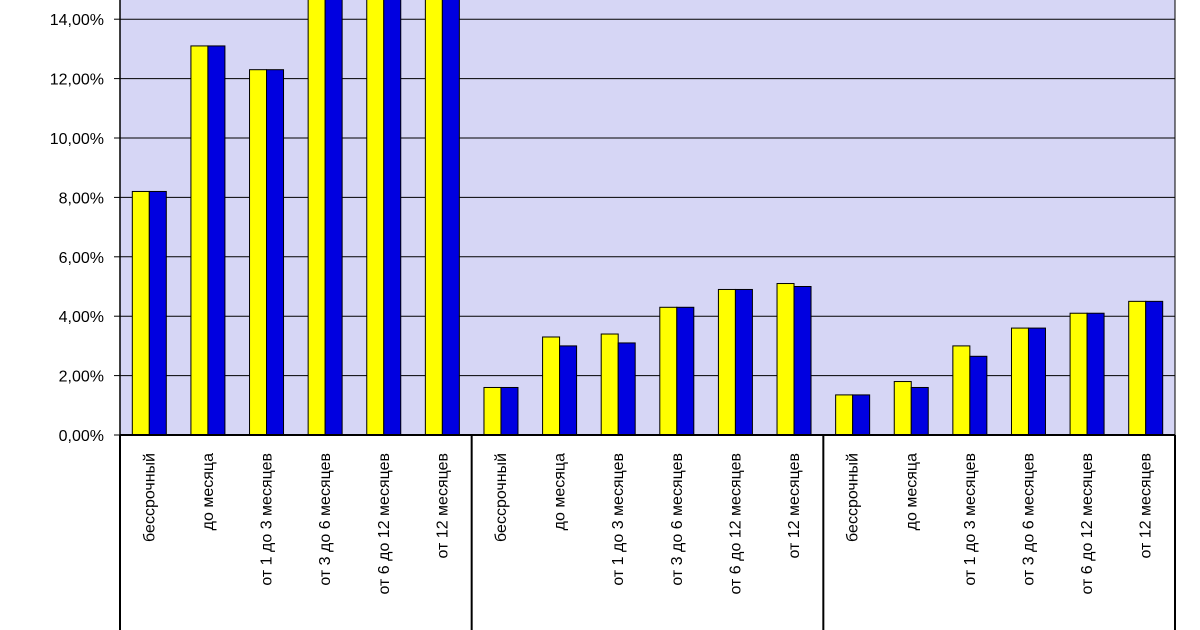 The height and width of the screenshot is (630, 1200). Describe the element at coordinates (81, 317) in the screenshot. I see `y-tick-label: 4,00%` at that location.